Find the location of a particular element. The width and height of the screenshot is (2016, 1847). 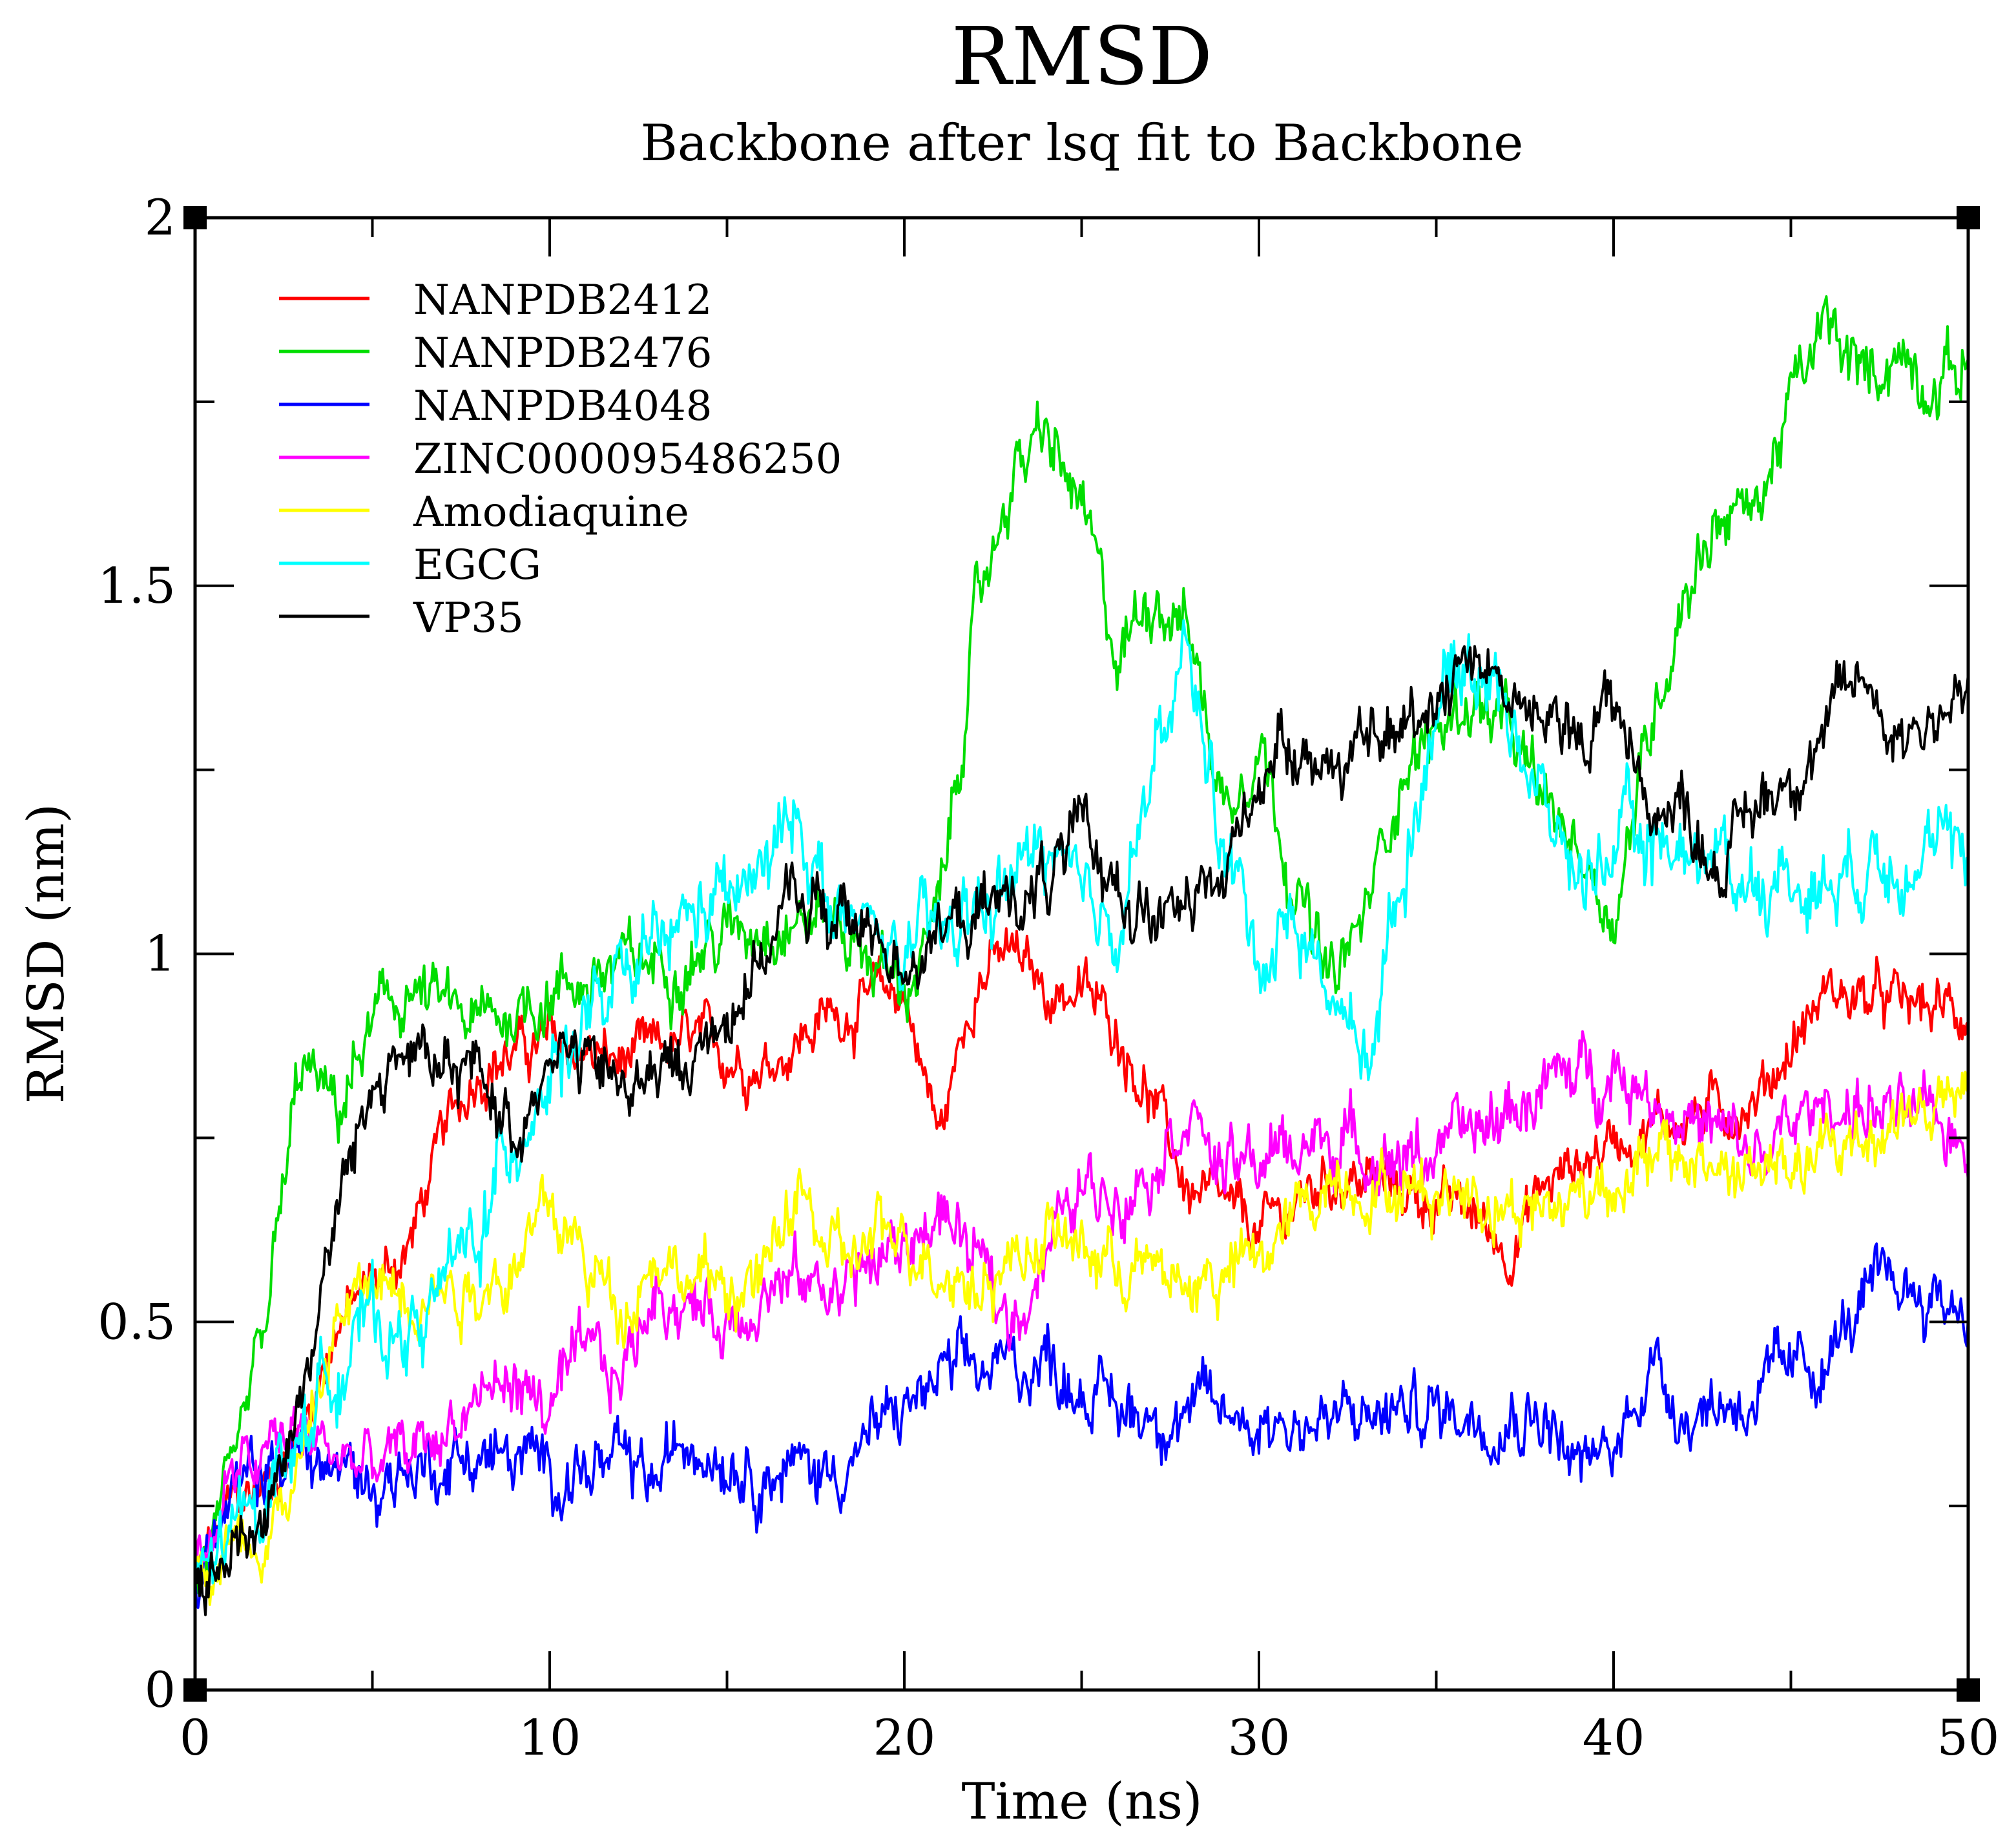

x-tick-label: 50 is located at coordinates (1968, 1737).